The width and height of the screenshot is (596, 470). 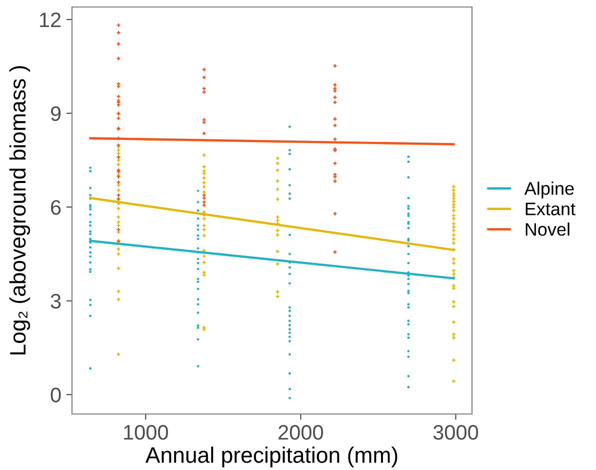 What do you see at coordinates (19, 210) in the screenshot?
I see `y-axis-title: Log₂ (aboveground biomass )` at bounding box center [19, 210].